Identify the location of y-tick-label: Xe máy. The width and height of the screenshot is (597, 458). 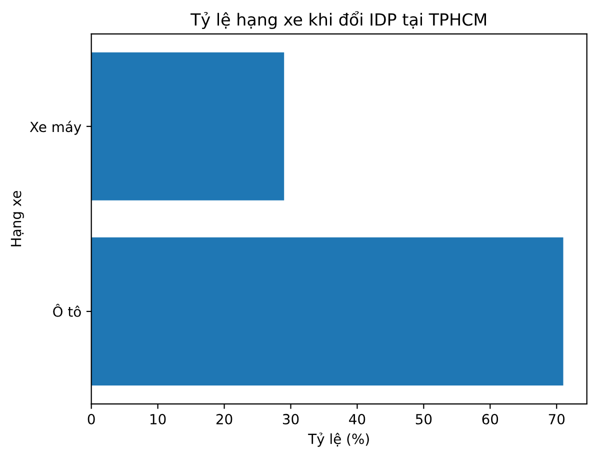
(56, 127).